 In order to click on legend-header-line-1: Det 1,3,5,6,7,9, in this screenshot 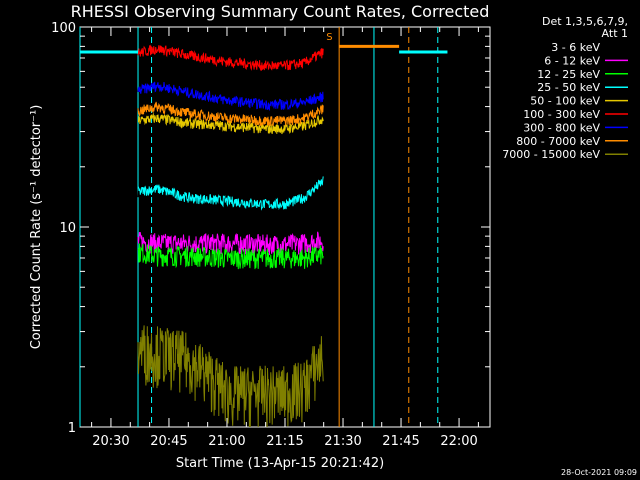, I will do `click(585, 21)`.